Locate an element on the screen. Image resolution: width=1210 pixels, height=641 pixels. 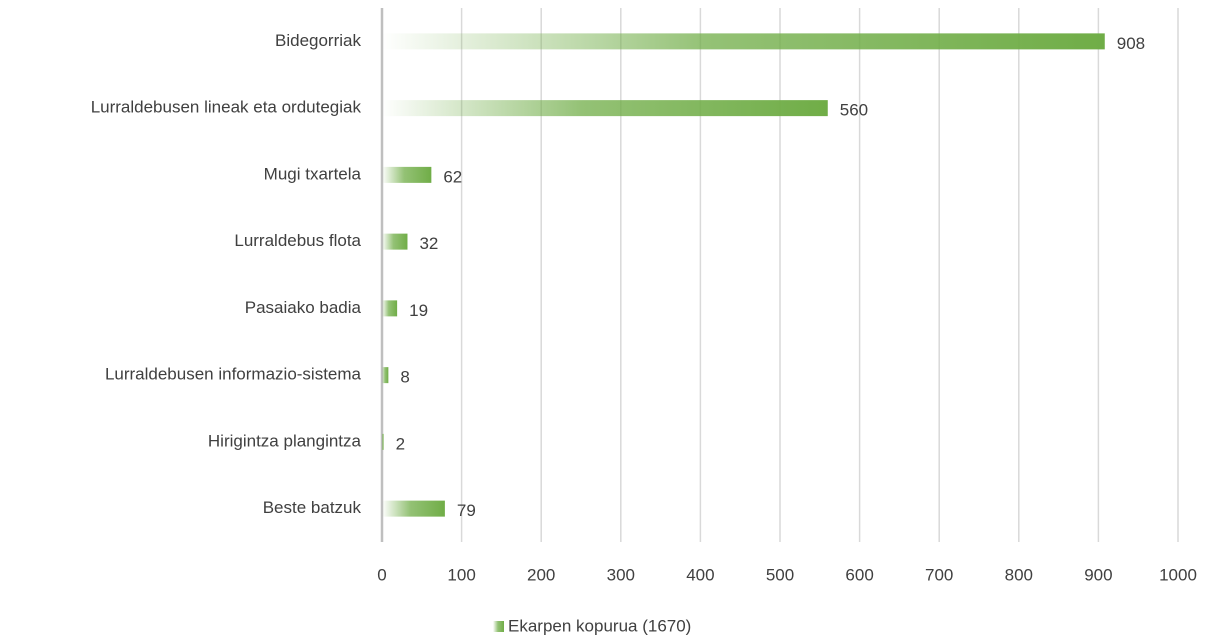
x-tick-label: 600 is located at coordinates (859, 574).